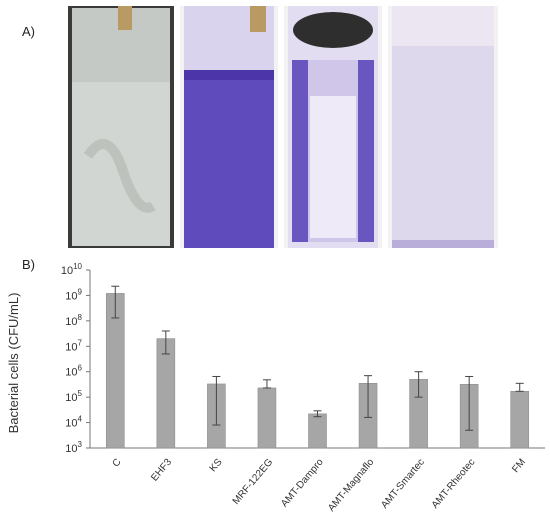  I want to click on x-tick-label: AMT-Smartec, so click(403, 484).